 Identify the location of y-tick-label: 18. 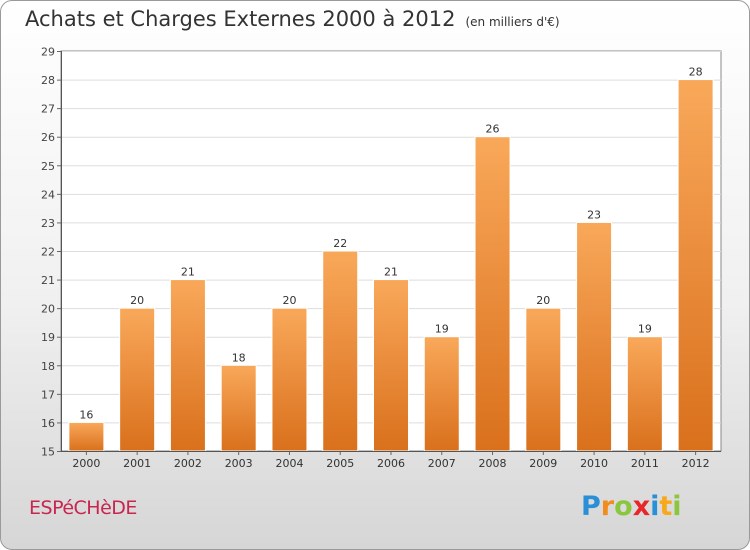
(48, 366).